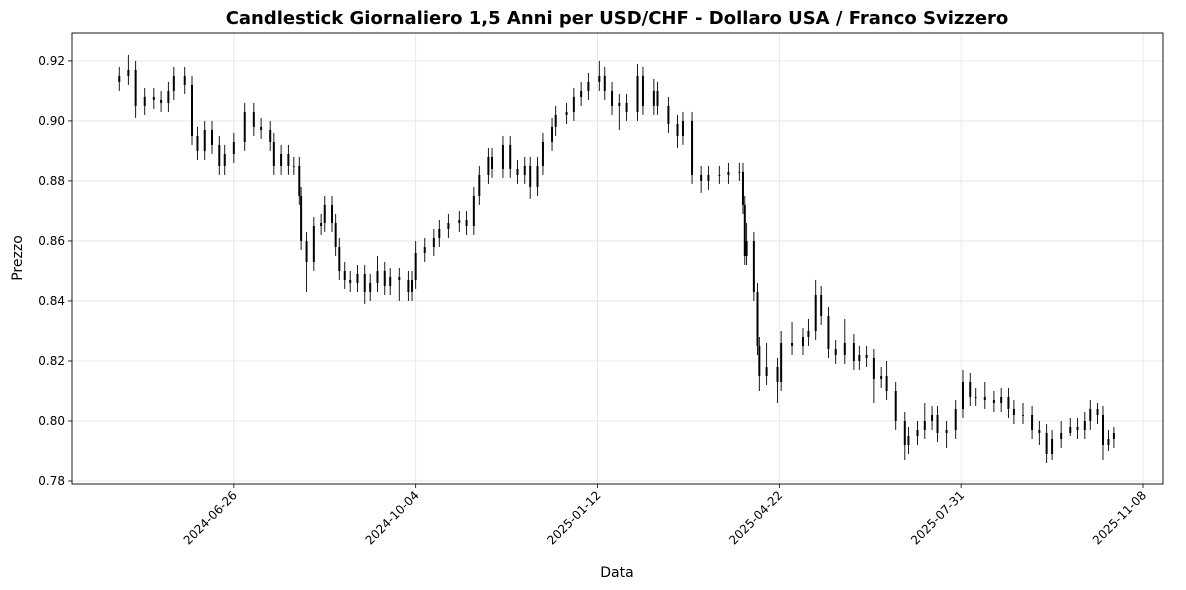 This screenshot has width=1186, height=590. I want to click on x-tick-label: 2025-11-08, so click(1119, 517).